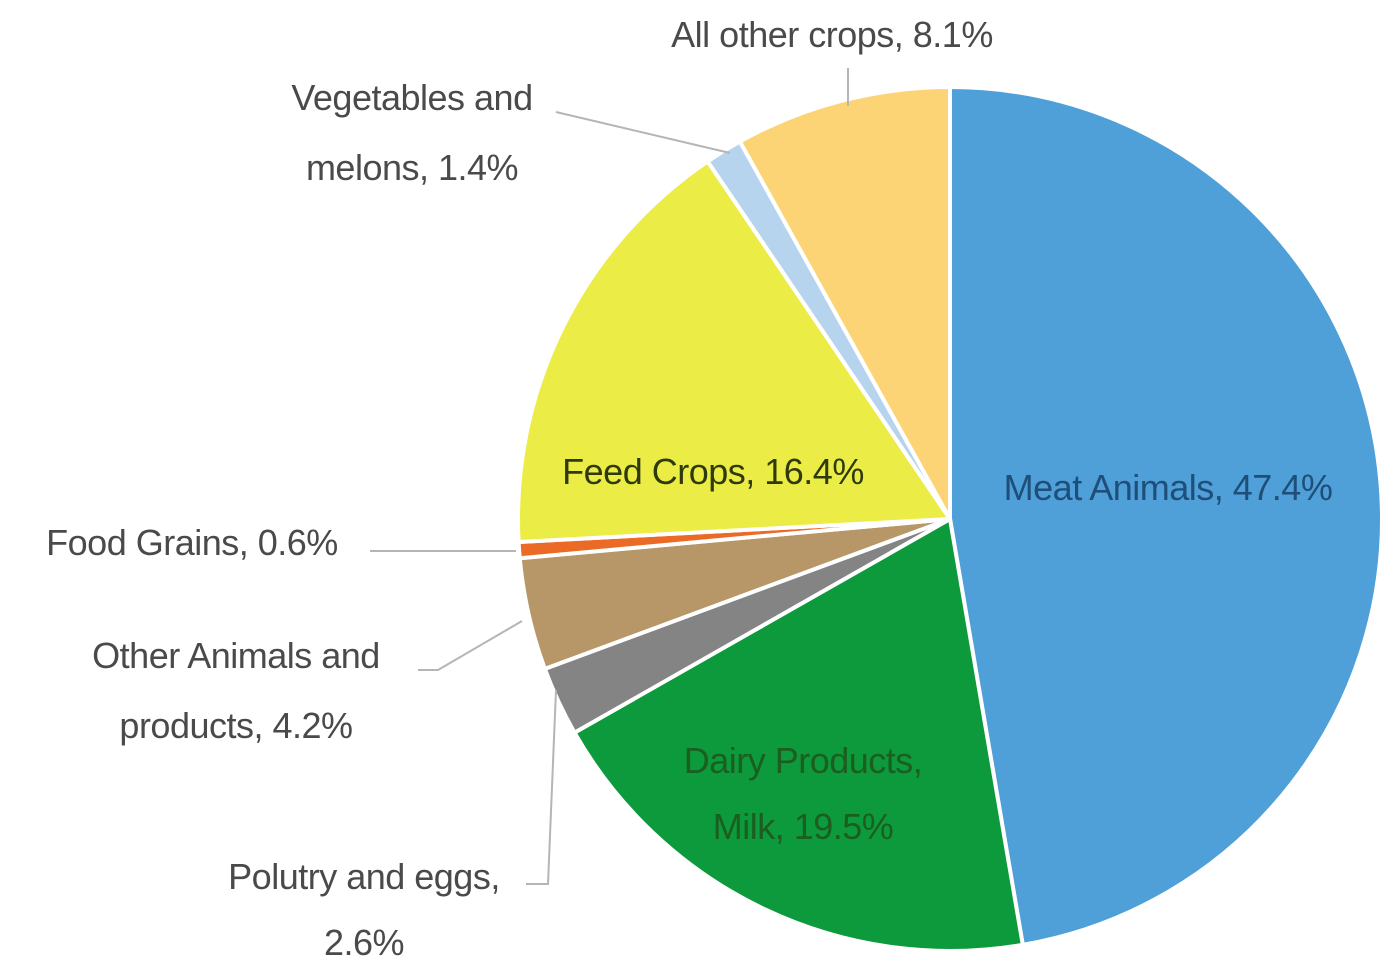  I want to click on pie-slice-all-other-crops, so click(844, 303).